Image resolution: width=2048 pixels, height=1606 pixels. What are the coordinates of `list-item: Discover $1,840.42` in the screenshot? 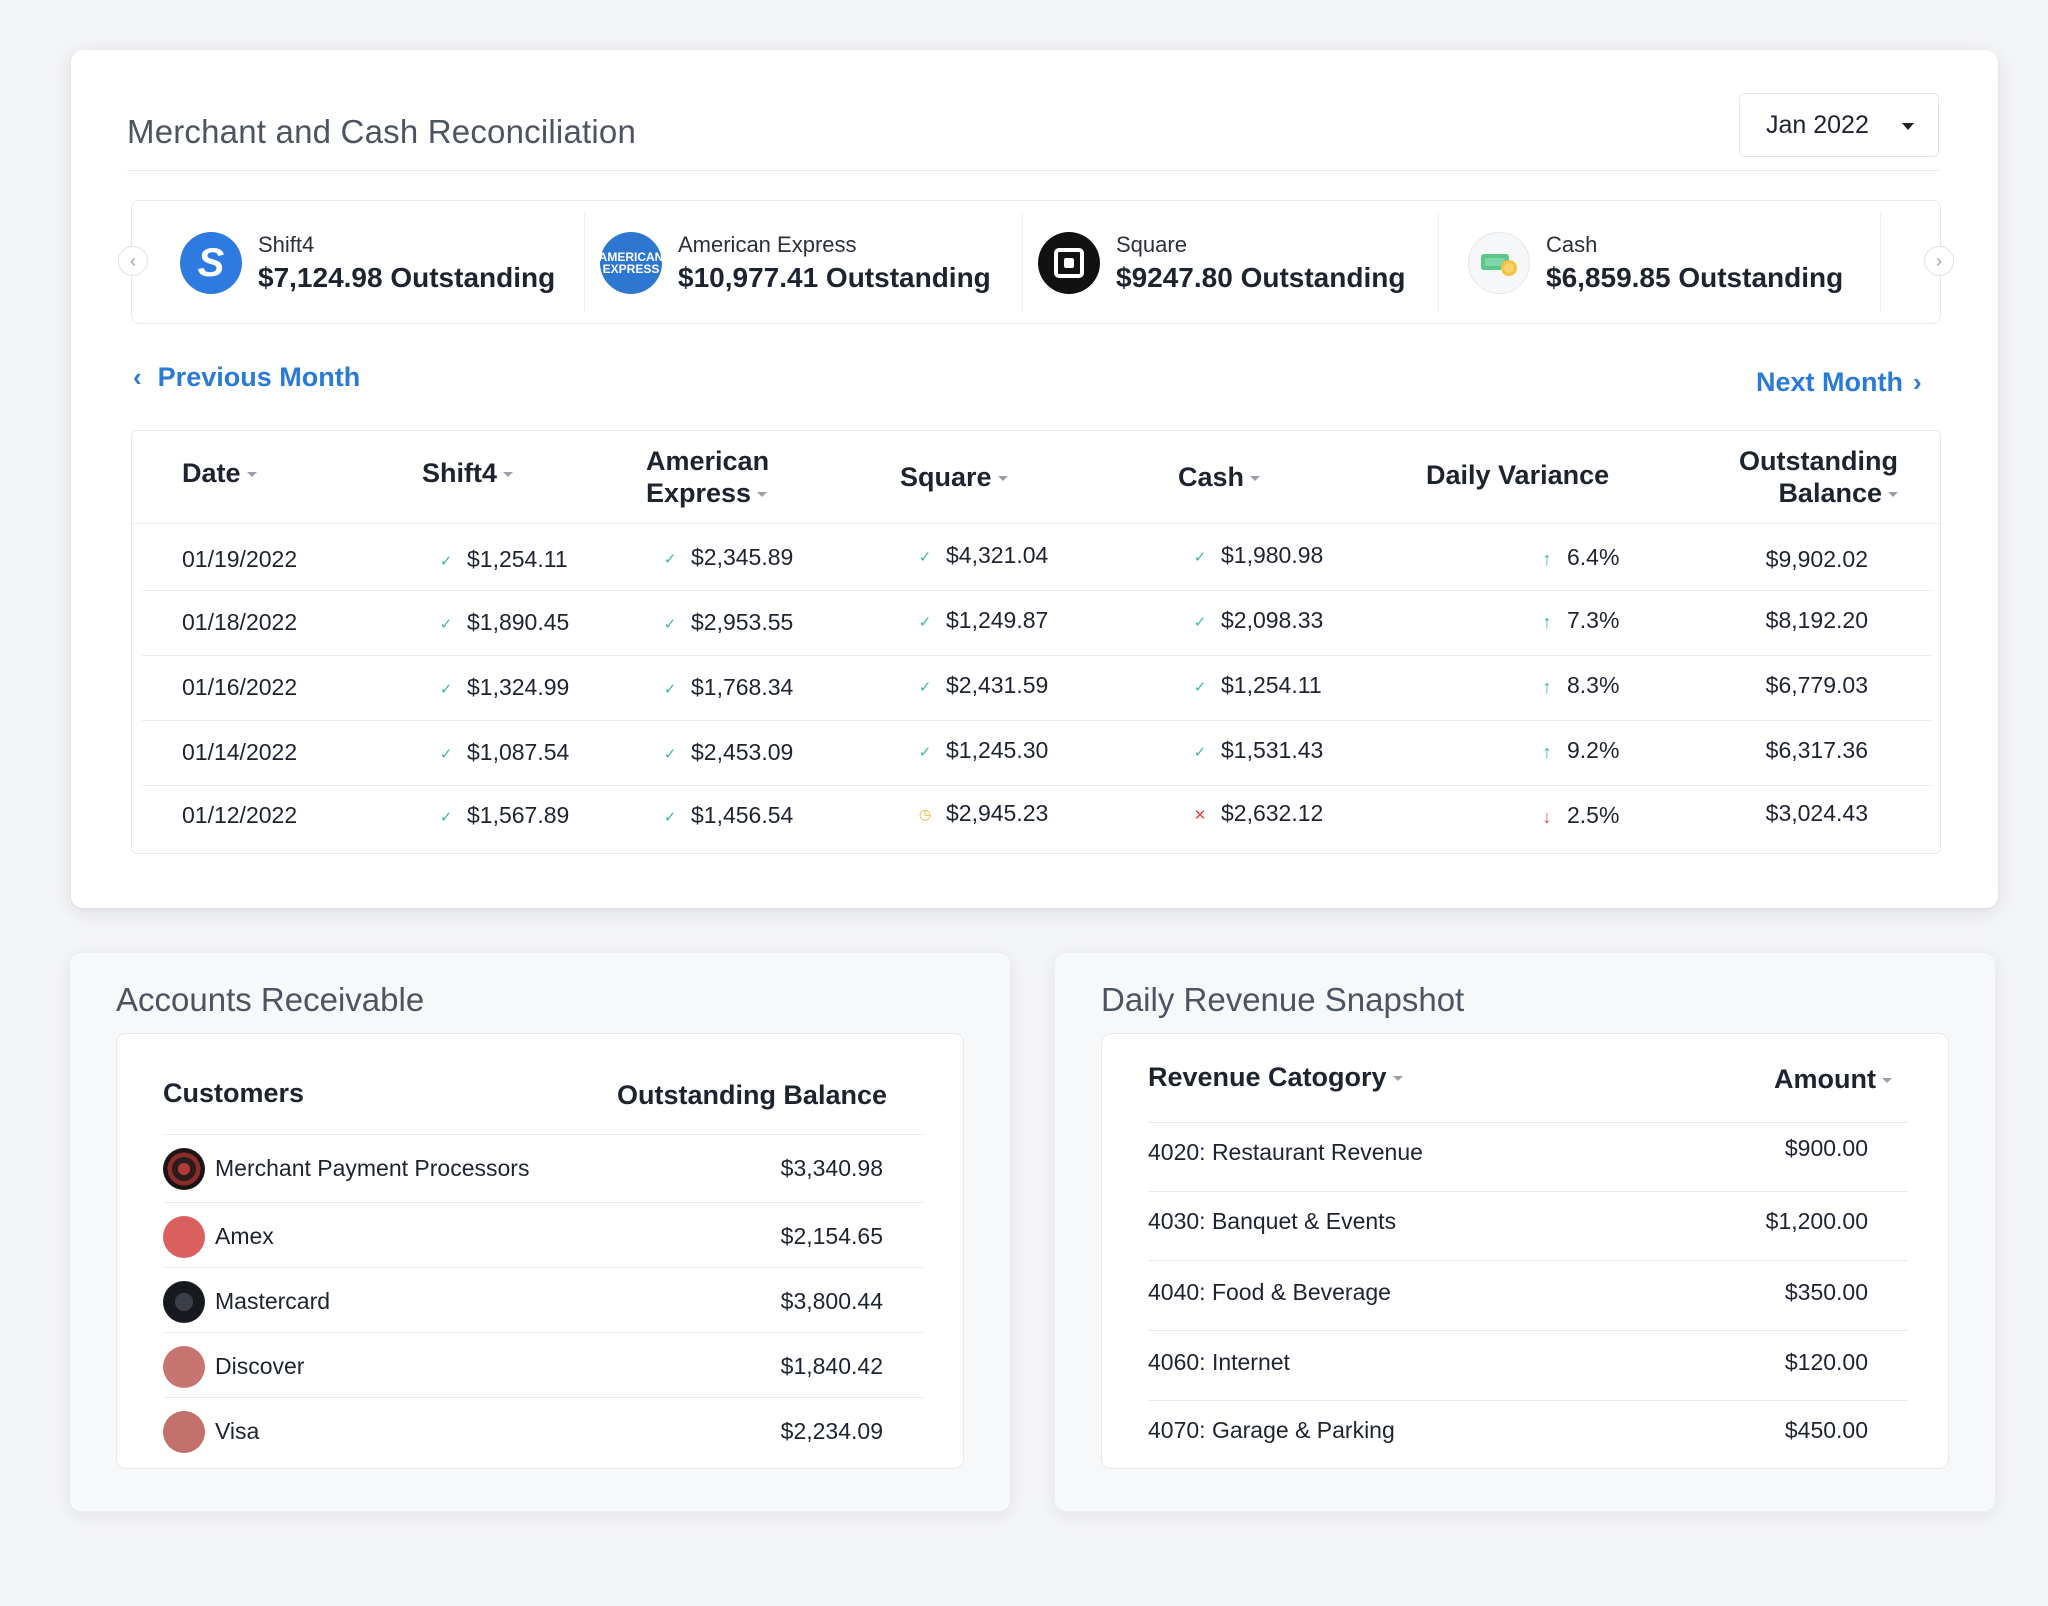 It's located at (543, 1365).